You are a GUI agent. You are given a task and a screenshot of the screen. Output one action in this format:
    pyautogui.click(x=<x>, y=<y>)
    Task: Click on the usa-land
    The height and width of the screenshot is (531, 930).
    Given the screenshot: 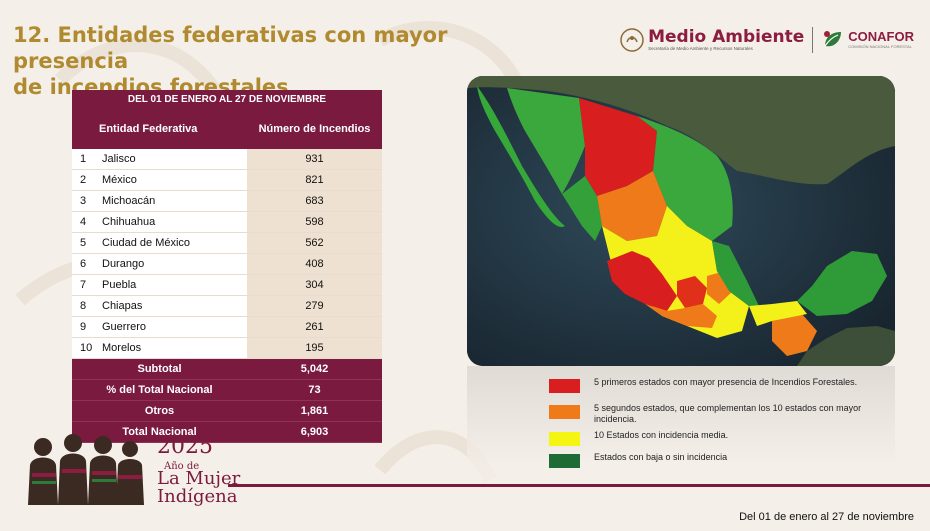 What is the action you would take?
    pyautogui.click(x=681, y=130)
    